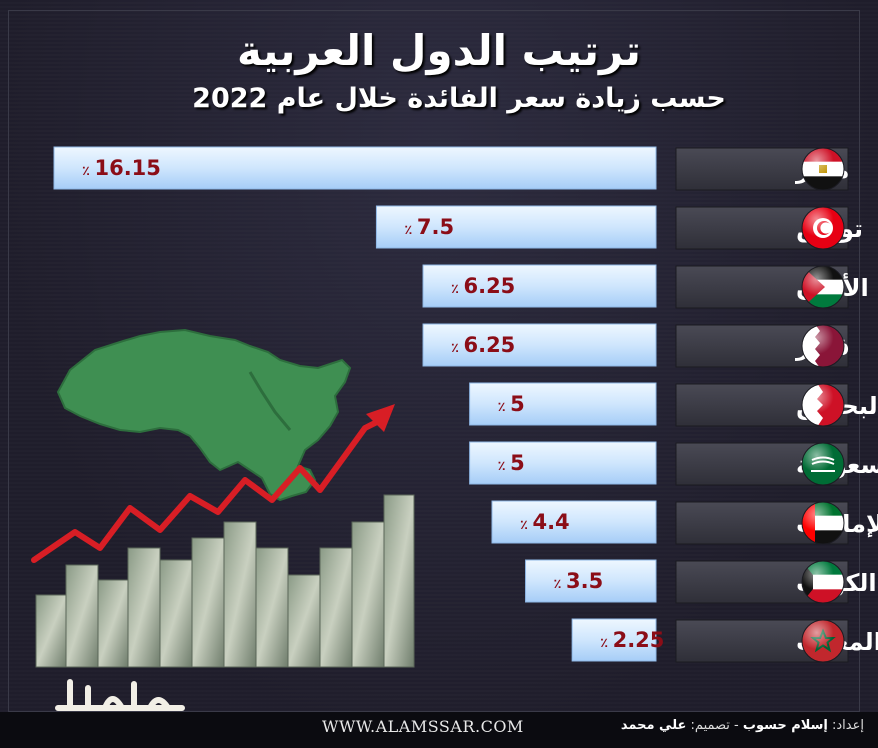 This screenshot has width=878, height=748. What do you see at coordinates (204, 415) in the screenshot?
I see `arab-world-map` at bounding box center [204, 415].